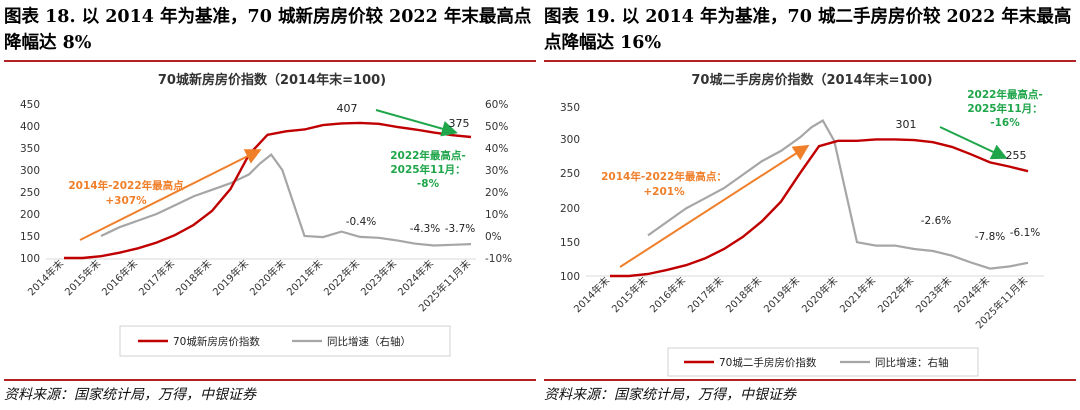 The height and width of the screenshot is (410, 1080). I want to click on yoy-label-2024: -7.8%, so click(990, 237).